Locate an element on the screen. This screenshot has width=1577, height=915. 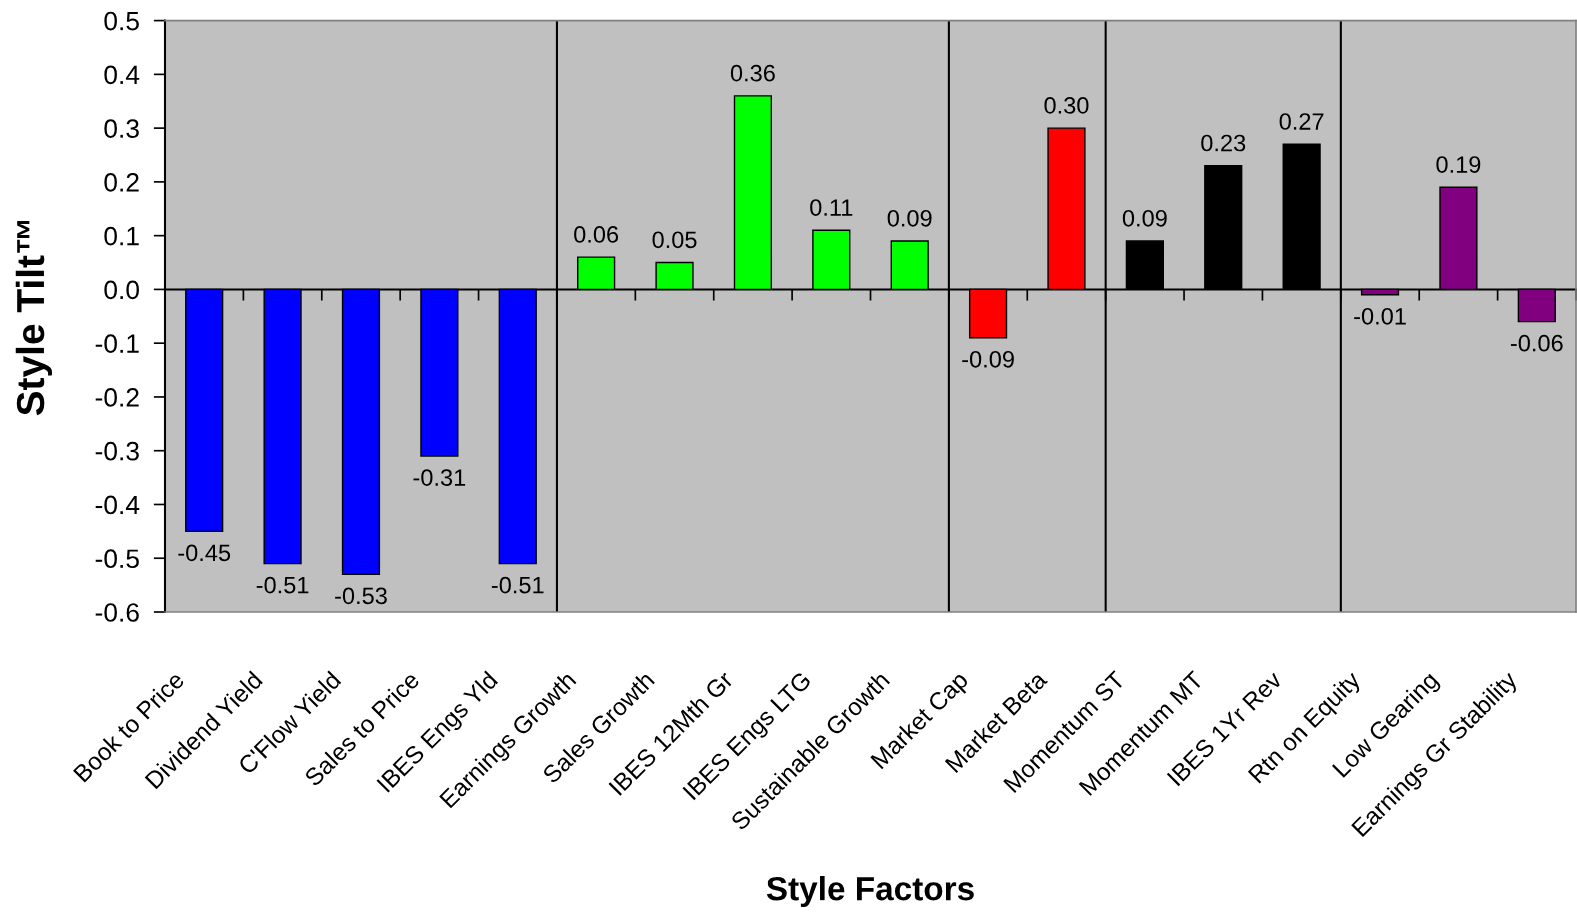
y-tick-label: -0.3 is located at coordinates (117, 451).